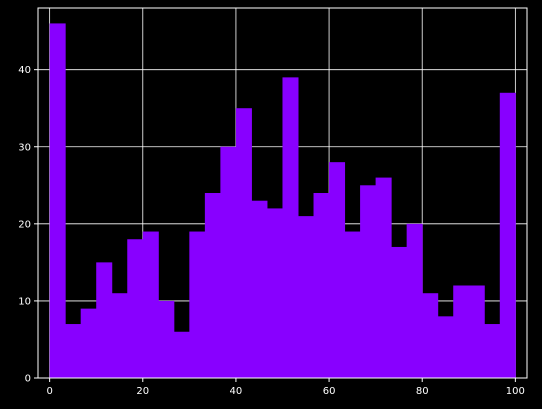  What do you see at coordinates (24, 301) in the screenshot?
I see `y-tick-label-1: 10` at bounding box center [24, 301].